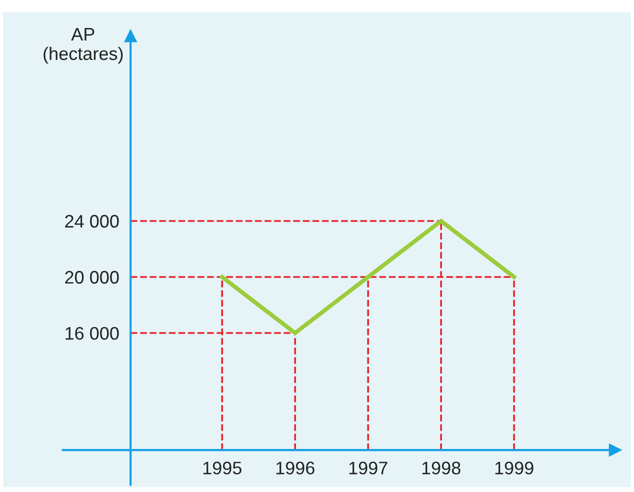 Image resolution: width=634 pixels, height=492 pixels. Describe the element at coordinates (441, 468) in the screenshot. I see `x-tick-label: 1998` at that location.